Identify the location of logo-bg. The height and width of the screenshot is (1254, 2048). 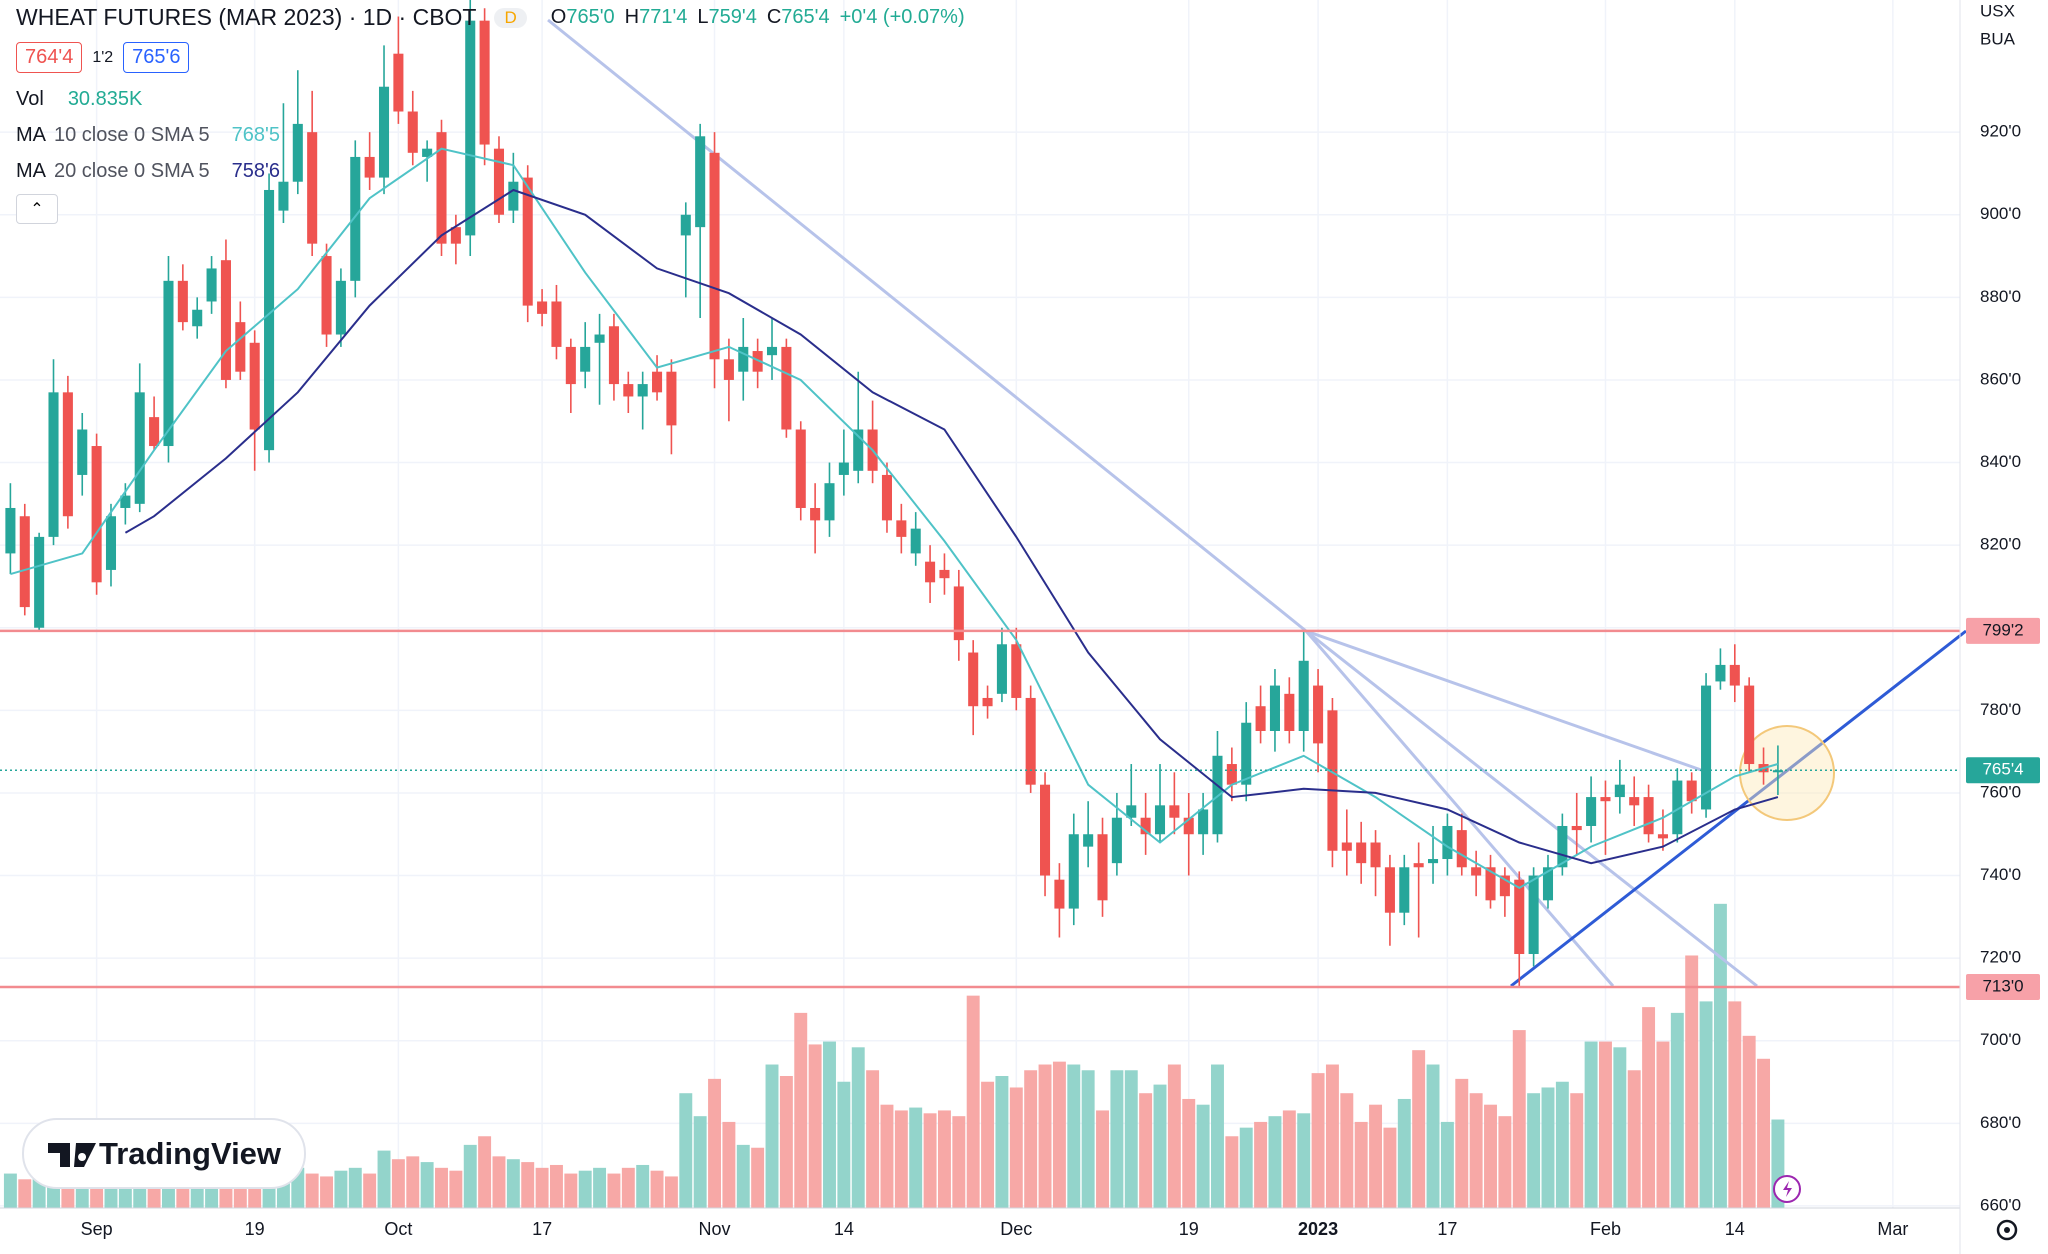
(164, 1153).